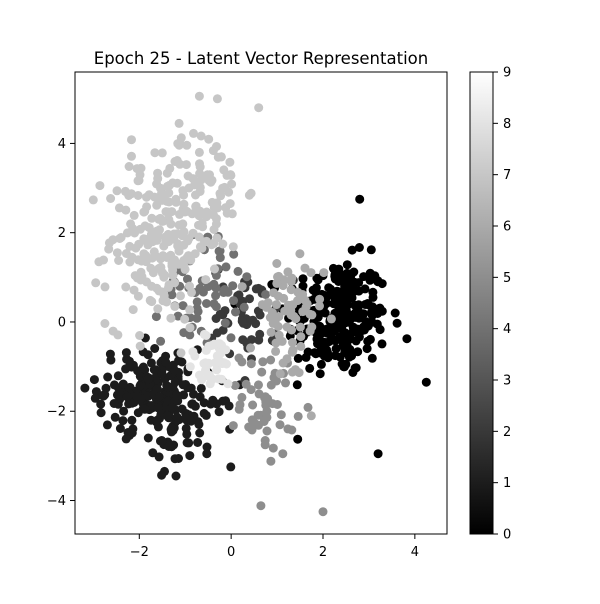  What do you see at coordinates (61, 323) in the screenshot?
I see `y-axis: −4 −2 0 2 4` at bounding box center [61, 323].